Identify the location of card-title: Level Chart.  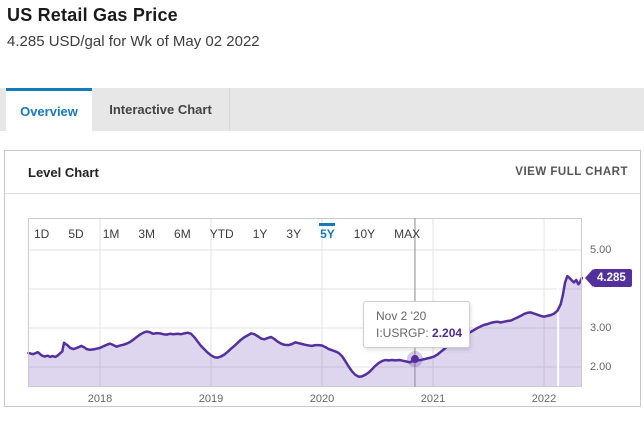
(63, 172).